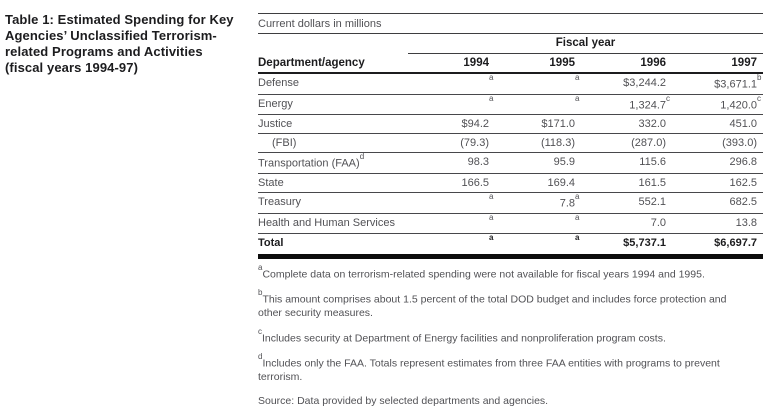 Image resolution: width=766 pixels, height=408 pixels. What do you see at coordinates (557, 143) in the screenshot?
I see `cell-1995: (118.3)` at bounding box center [557, 143].